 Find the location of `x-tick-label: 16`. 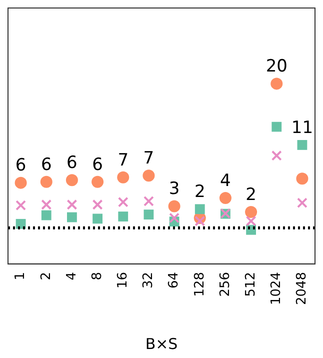

x-tick-label: 16 is located at coordinates (123, 280).